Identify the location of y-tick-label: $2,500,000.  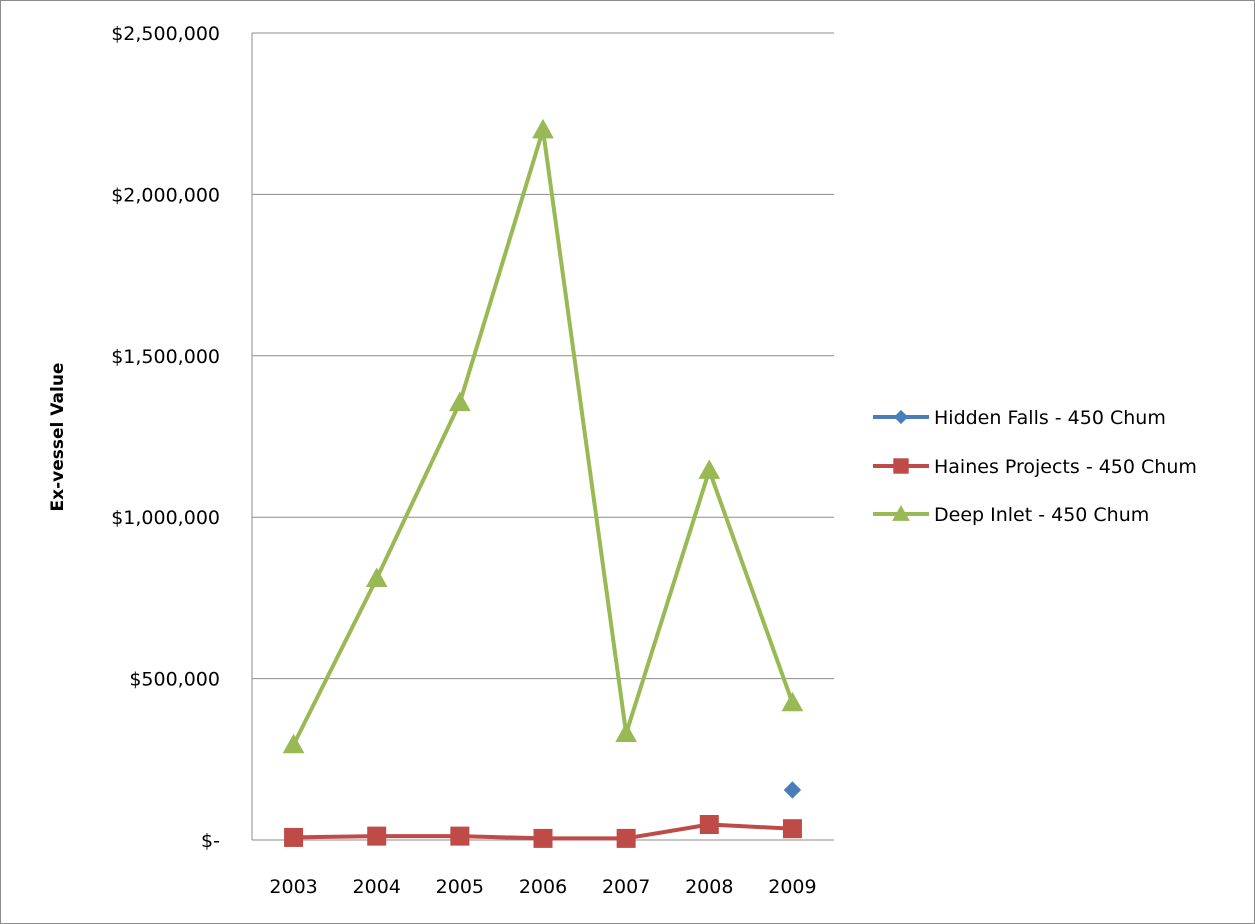
(165, 34).